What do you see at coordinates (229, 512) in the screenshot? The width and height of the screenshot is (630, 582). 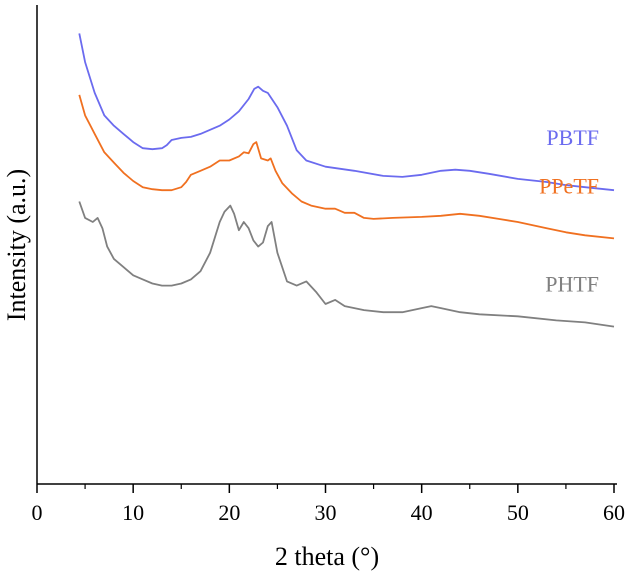 I see `x-tick-label: 20` at bounding box center [229, 512].